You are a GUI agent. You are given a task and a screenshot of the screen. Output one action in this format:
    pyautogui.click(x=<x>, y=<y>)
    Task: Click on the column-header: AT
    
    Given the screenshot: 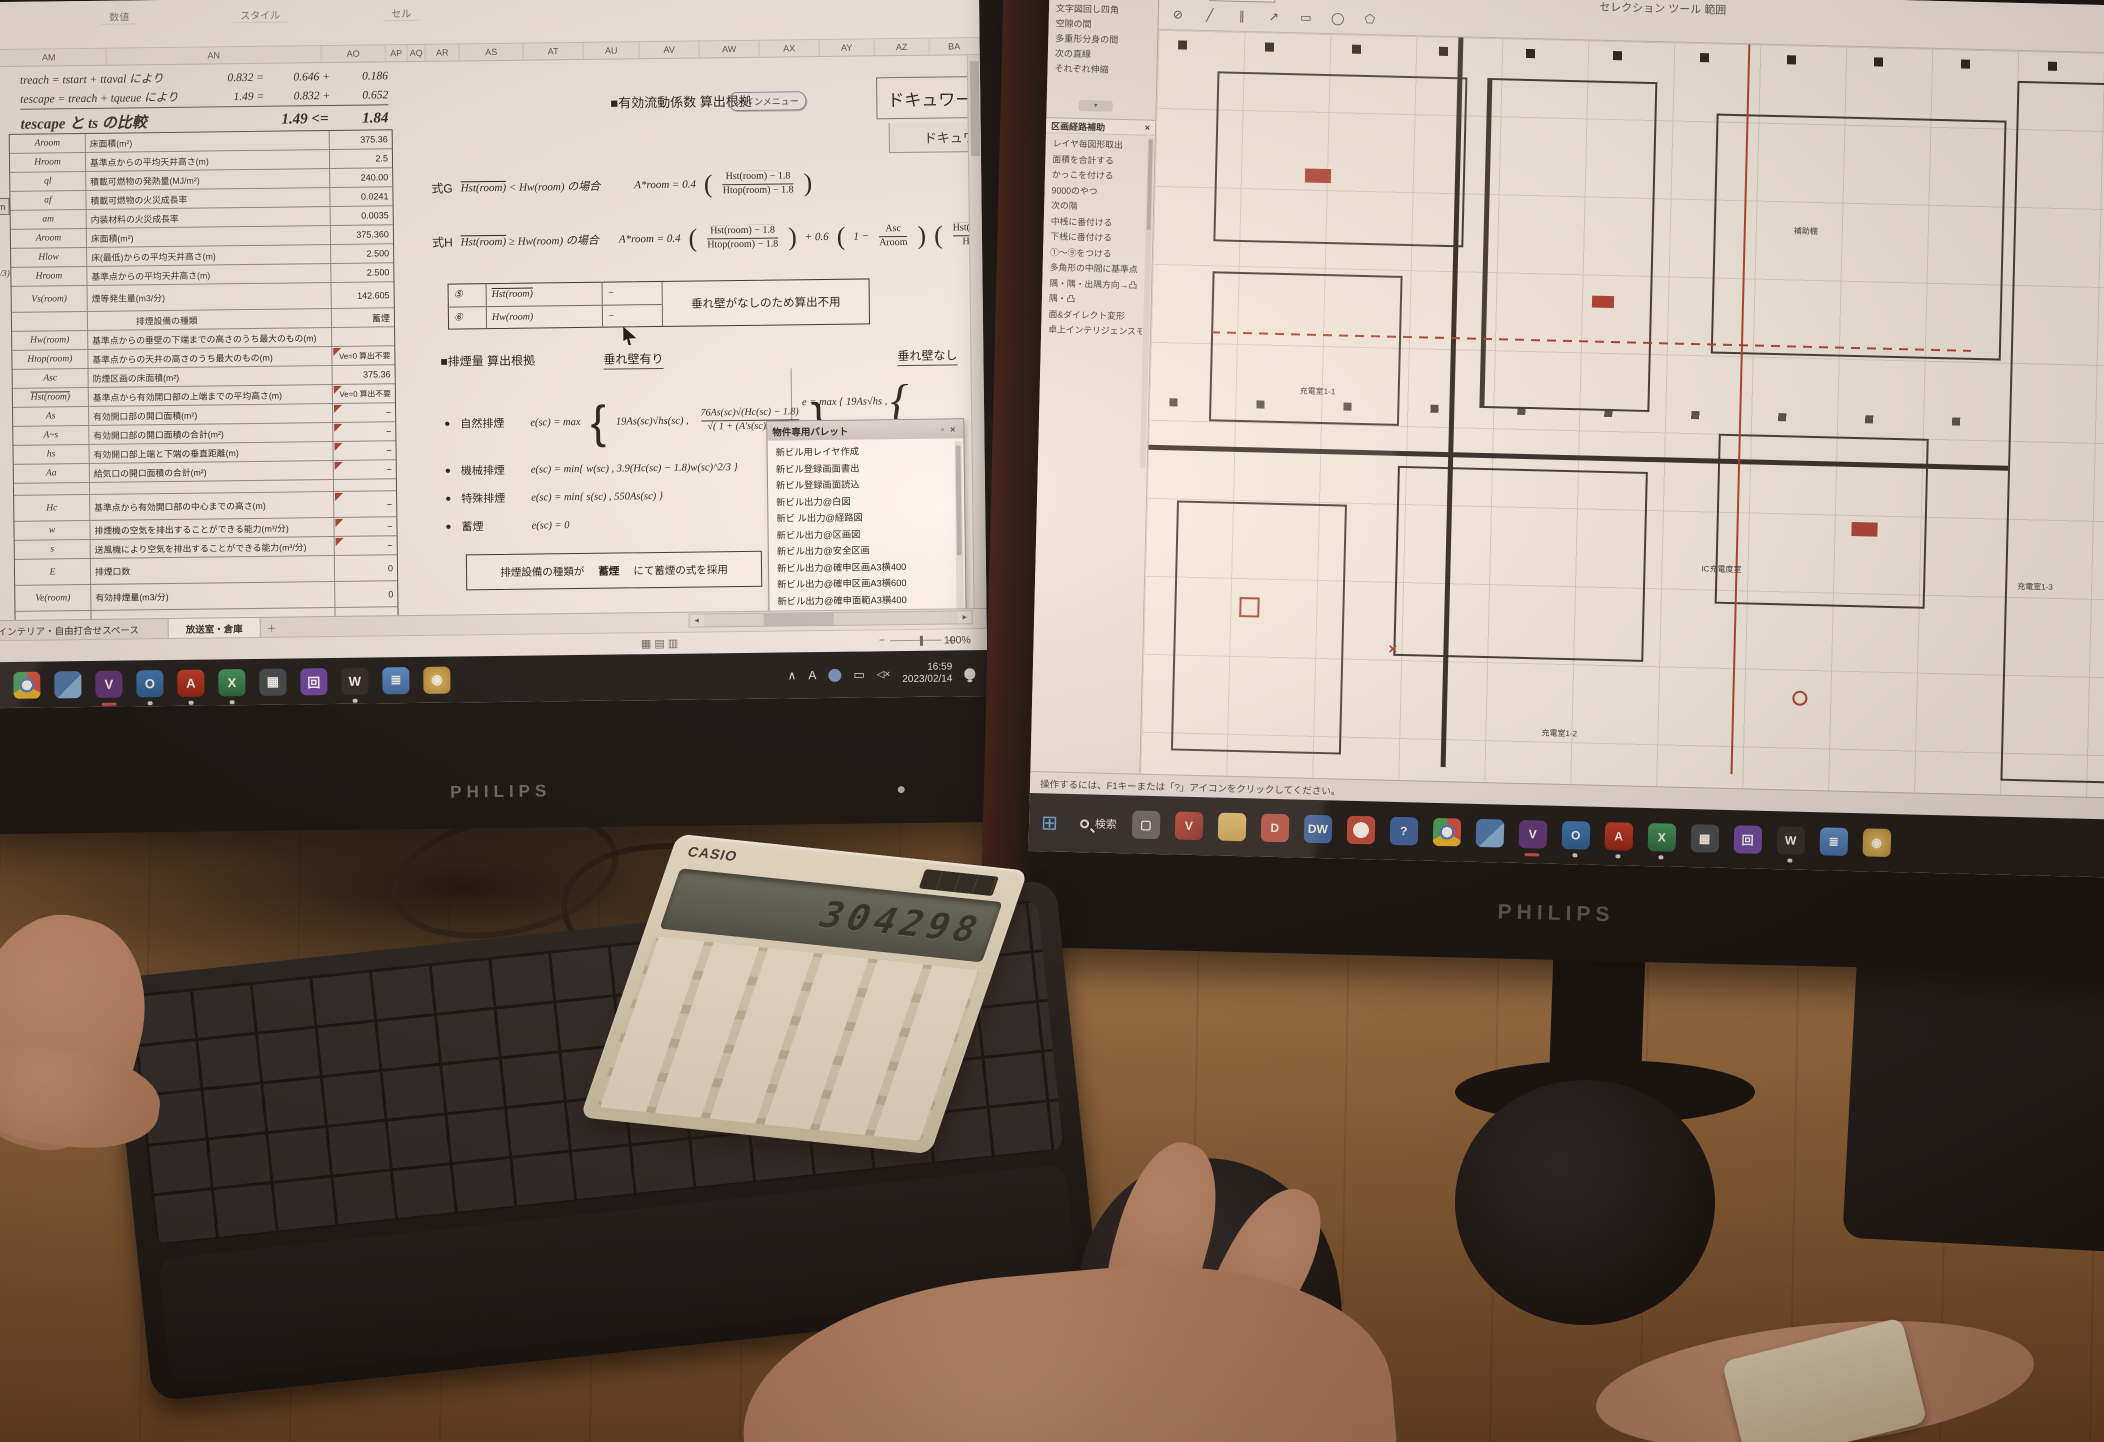 What is the action you would take?
    pyautogui.click(x=553, y=51)
    